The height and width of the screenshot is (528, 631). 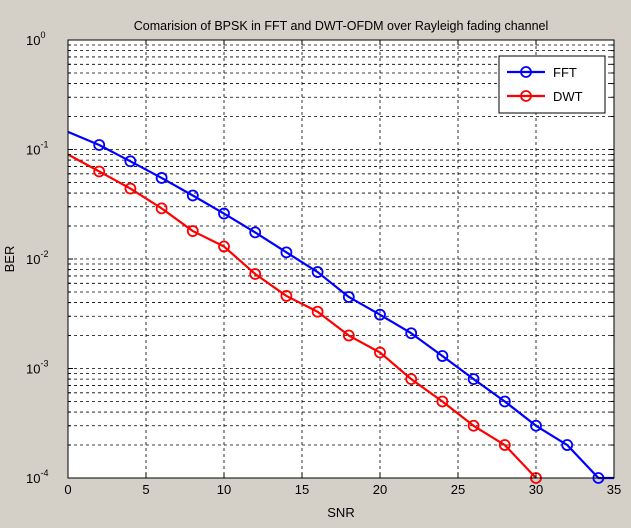 What do you see at coordinates (614, 489) in the screenshot?
I see `x-tick-label: 35` at bounding box center [614, 489].